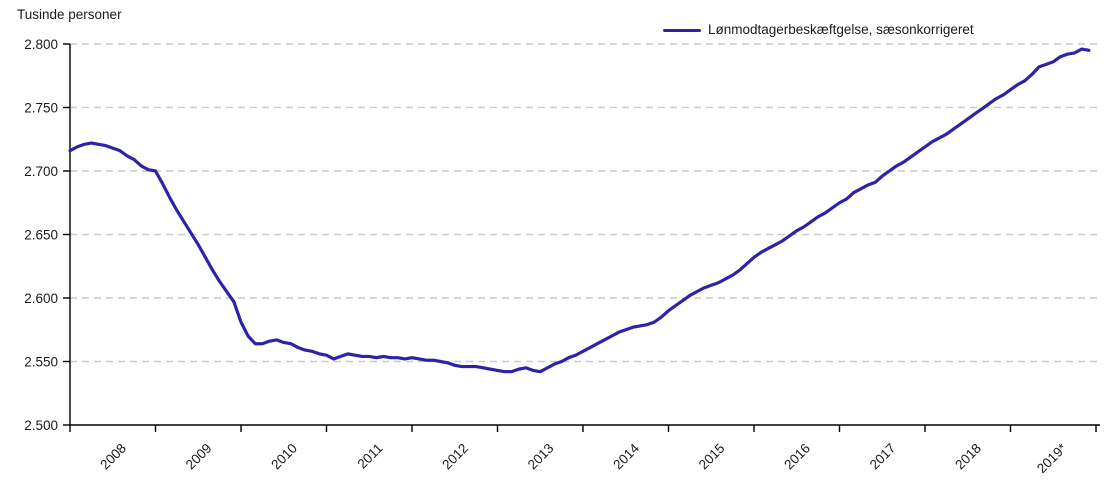 This screenshot has width=1111, height=500. Describe the element at coordinates (541, 457) in the screenshot. I see `svg-text: 2013` at that location.